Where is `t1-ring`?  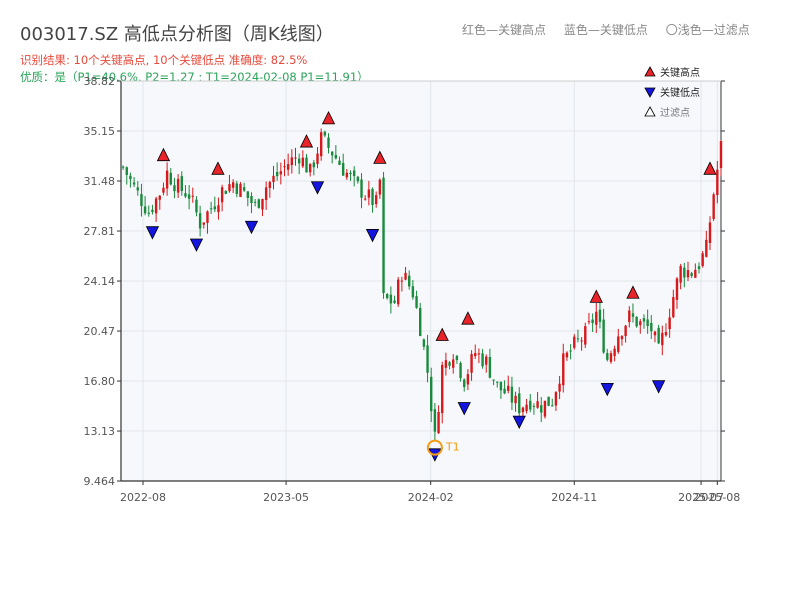
t1-ring is located at coordinates (434, 447).